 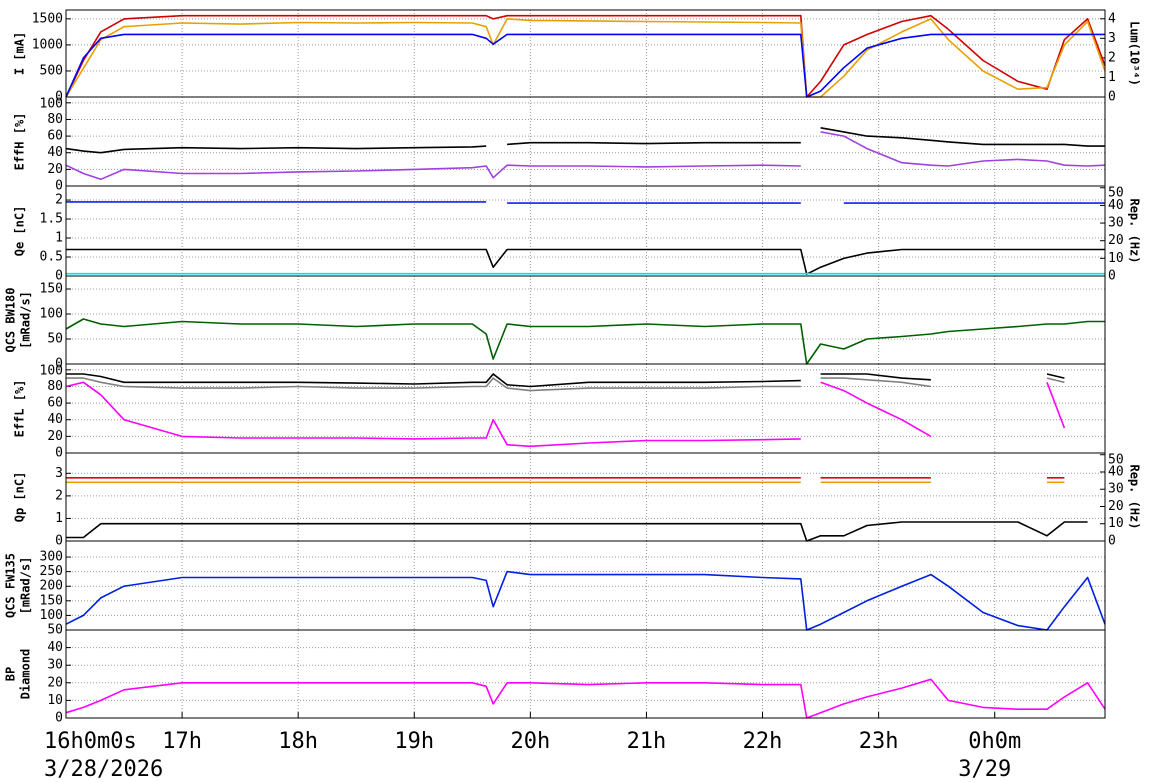 What do you see at coordinates (647, 741) in the screenshot?
I see `x-tick-label: 21h` at bounding box center [647, 741].